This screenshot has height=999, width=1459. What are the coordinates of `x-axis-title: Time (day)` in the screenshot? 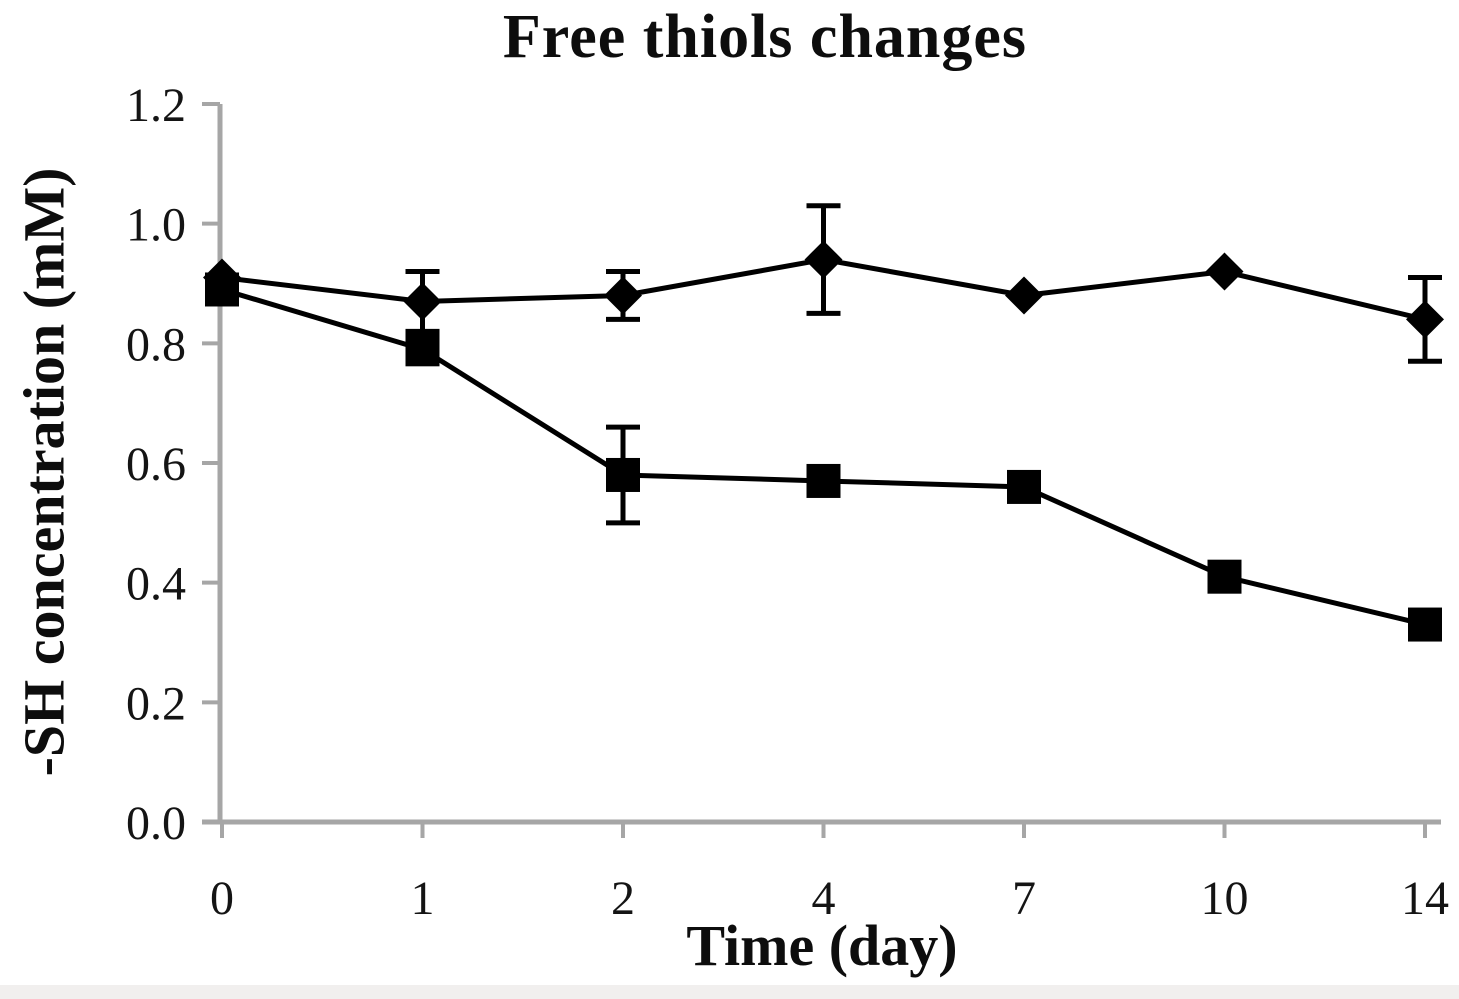 It's located at (822, 945).